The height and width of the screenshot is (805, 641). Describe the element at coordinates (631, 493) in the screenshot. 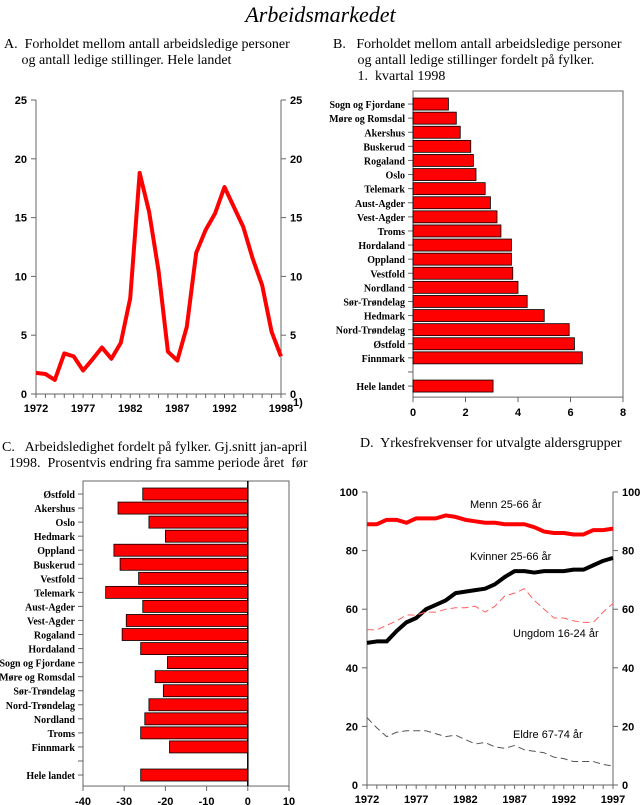

I see `chart-d-ytick-label-right: 100` at that location.